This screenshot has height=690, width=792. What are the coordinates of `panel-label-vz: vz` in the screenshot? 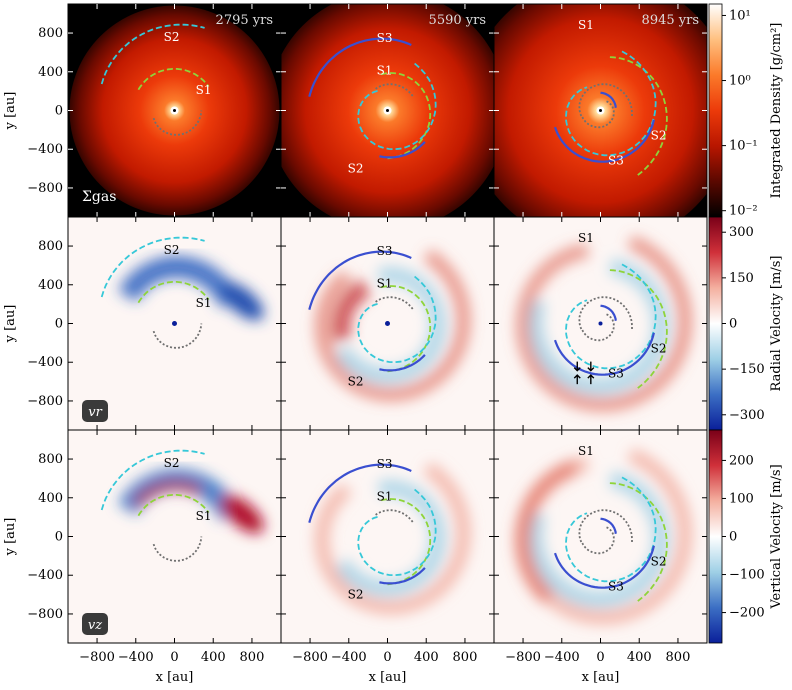 It's located at (95, 625).